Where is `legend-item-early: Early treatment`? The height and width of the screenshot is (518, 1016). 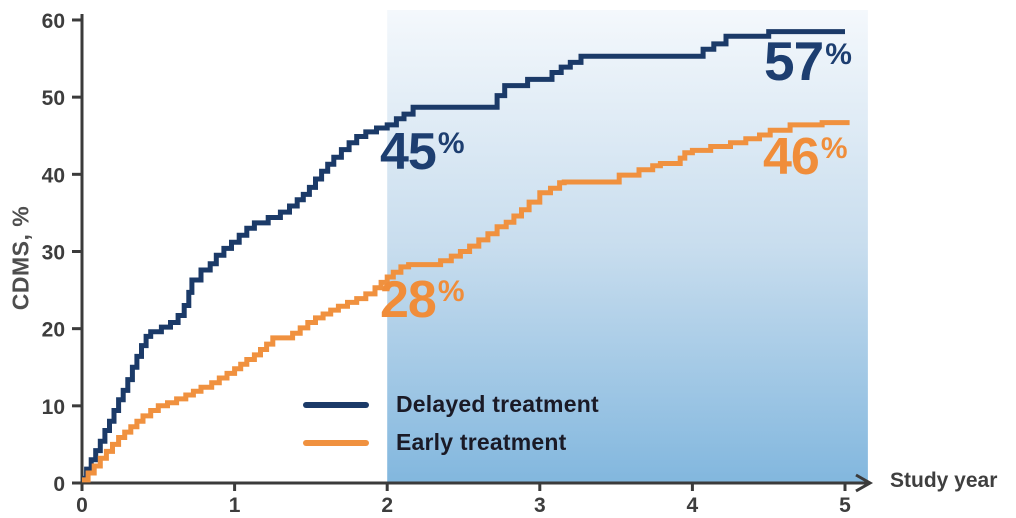 legend-item-early: Early treatment is located at coordinates (451, 442).